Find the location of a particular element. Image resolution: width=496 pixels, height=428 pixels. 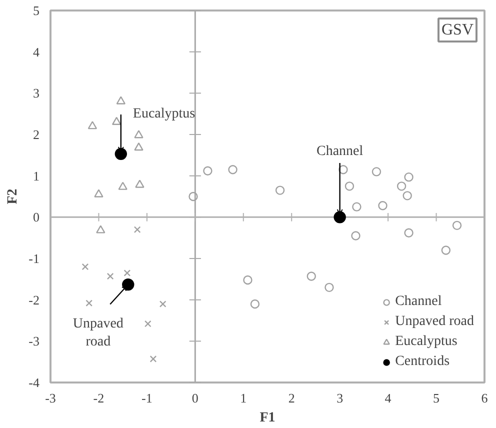

annotation: Channel is located at coordinates (340, 152).